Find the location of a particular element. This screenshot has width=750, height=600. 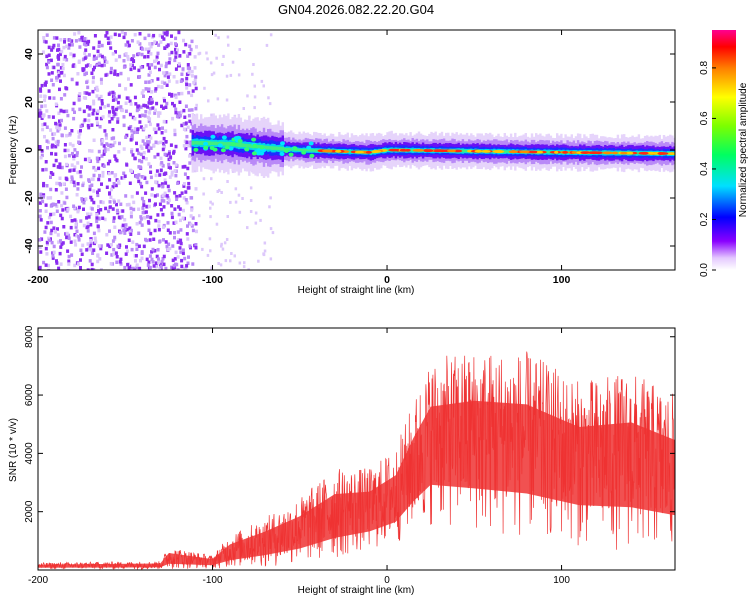

x-tick-label: 100 is located at coordinates (562, 280).